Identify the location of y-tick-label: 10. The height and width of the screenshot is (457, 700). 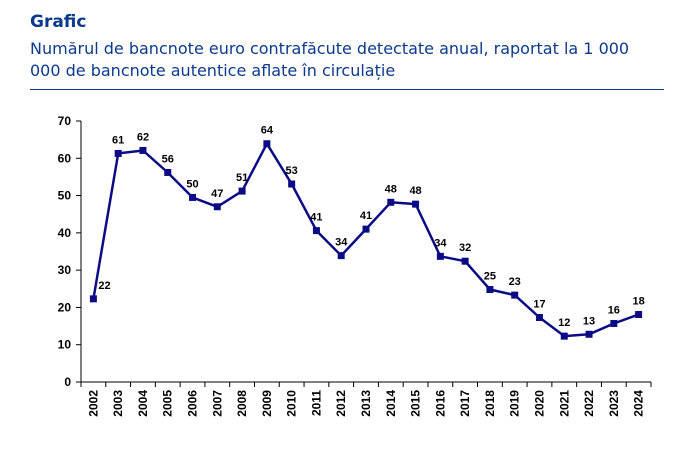
(65, 345).